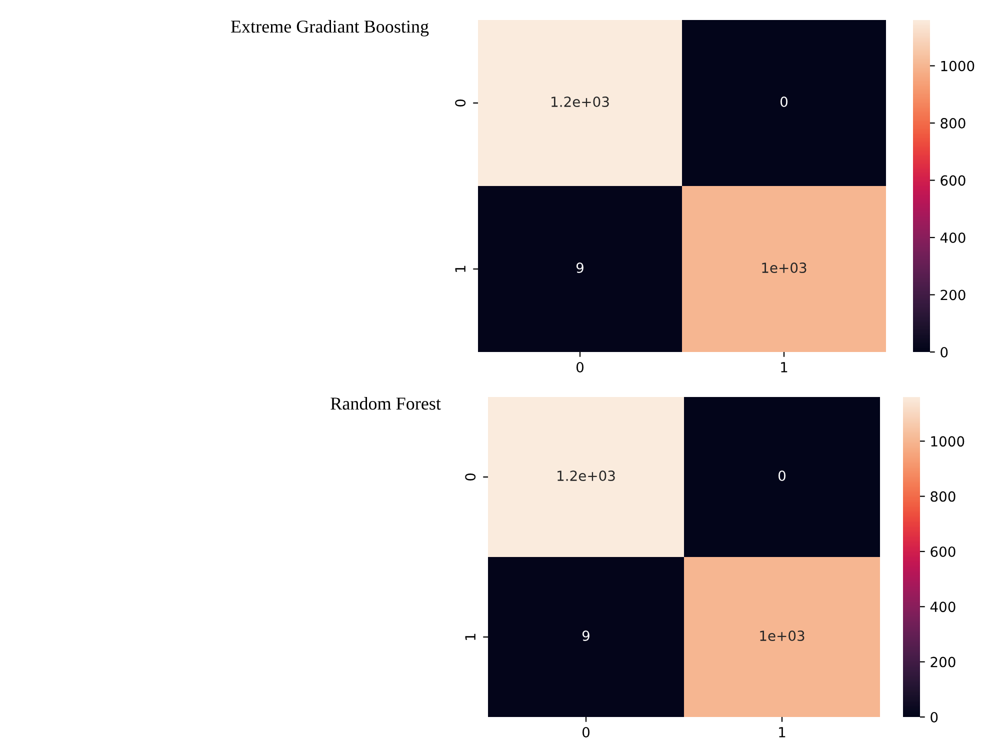 This screenshot has width=982, height=749. Describe the element at coordinates (329, 28) in the screenshot. I see `text: Extreme Gradiant Boosting` at that location.